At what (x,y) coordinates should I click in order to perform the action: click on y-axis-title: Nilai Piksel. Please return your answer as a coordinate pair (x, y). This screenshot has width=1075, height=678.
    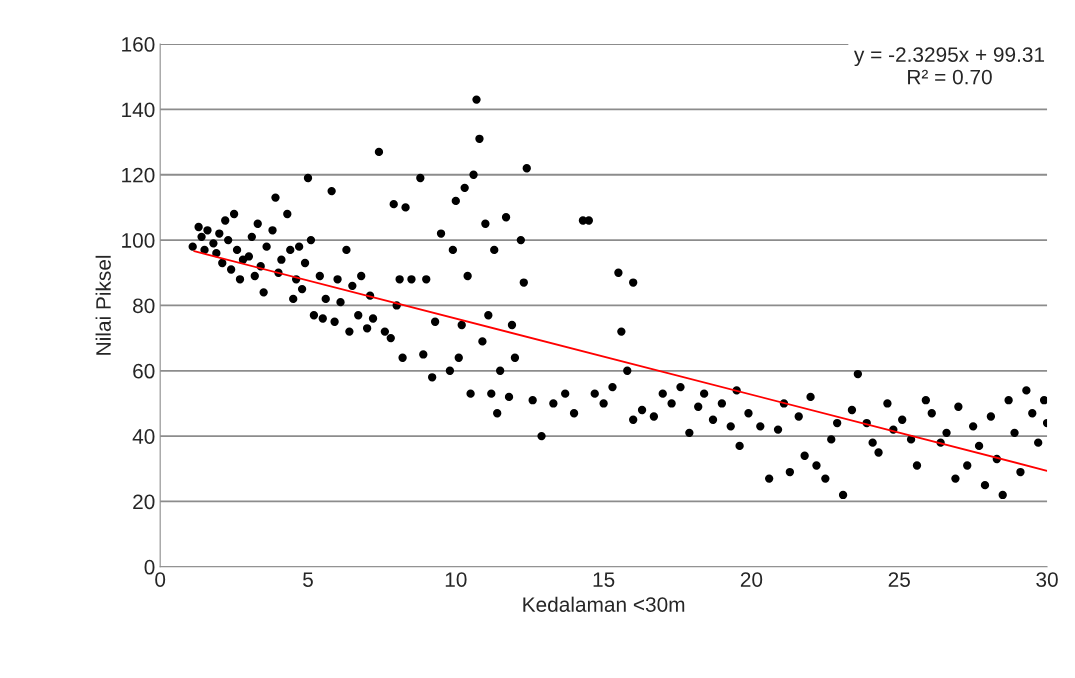
    Looking at the image, I should click on (103, 305).